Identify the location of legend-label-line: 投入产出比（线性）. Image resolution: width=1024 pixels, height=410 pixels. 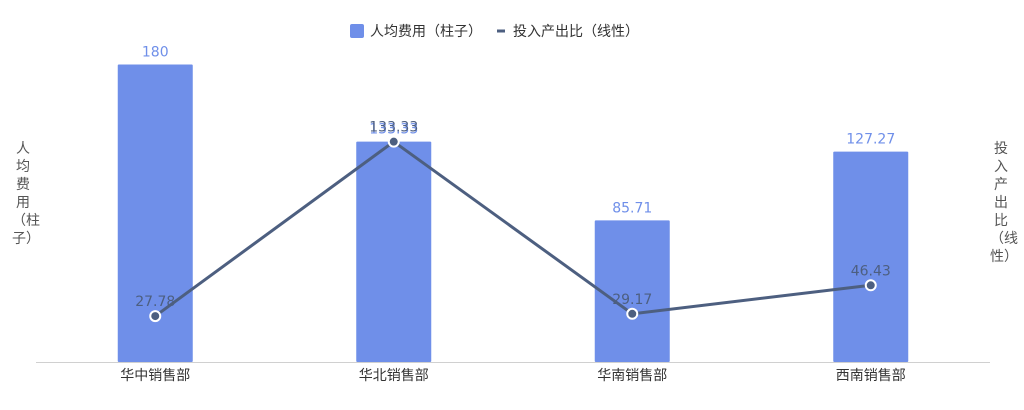
(576, 32).